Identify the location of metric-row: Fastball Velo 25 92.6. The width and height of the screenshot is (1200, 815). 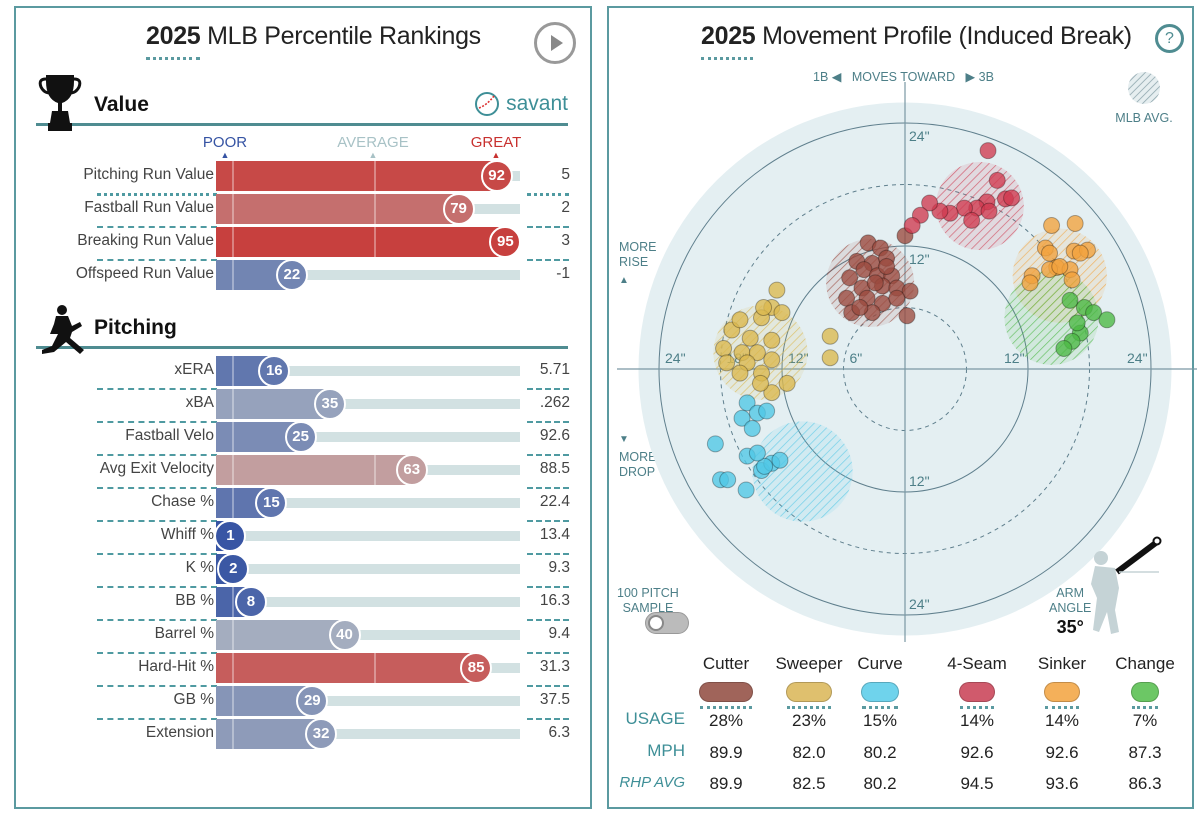
(305, 437).